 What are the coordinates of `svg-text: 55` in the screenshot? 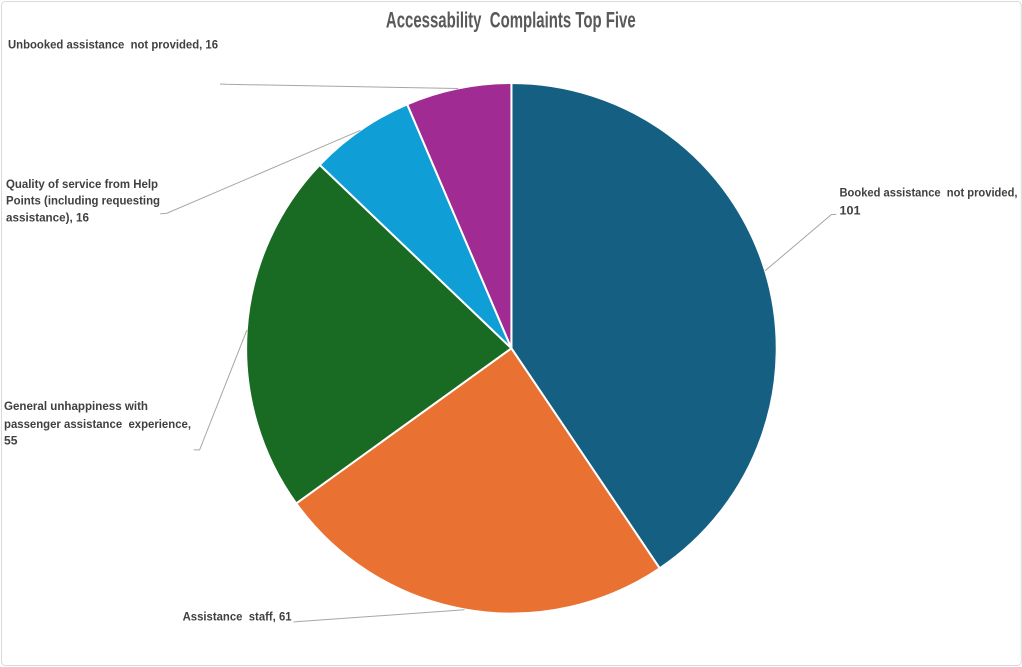 It's located at (11, 441).